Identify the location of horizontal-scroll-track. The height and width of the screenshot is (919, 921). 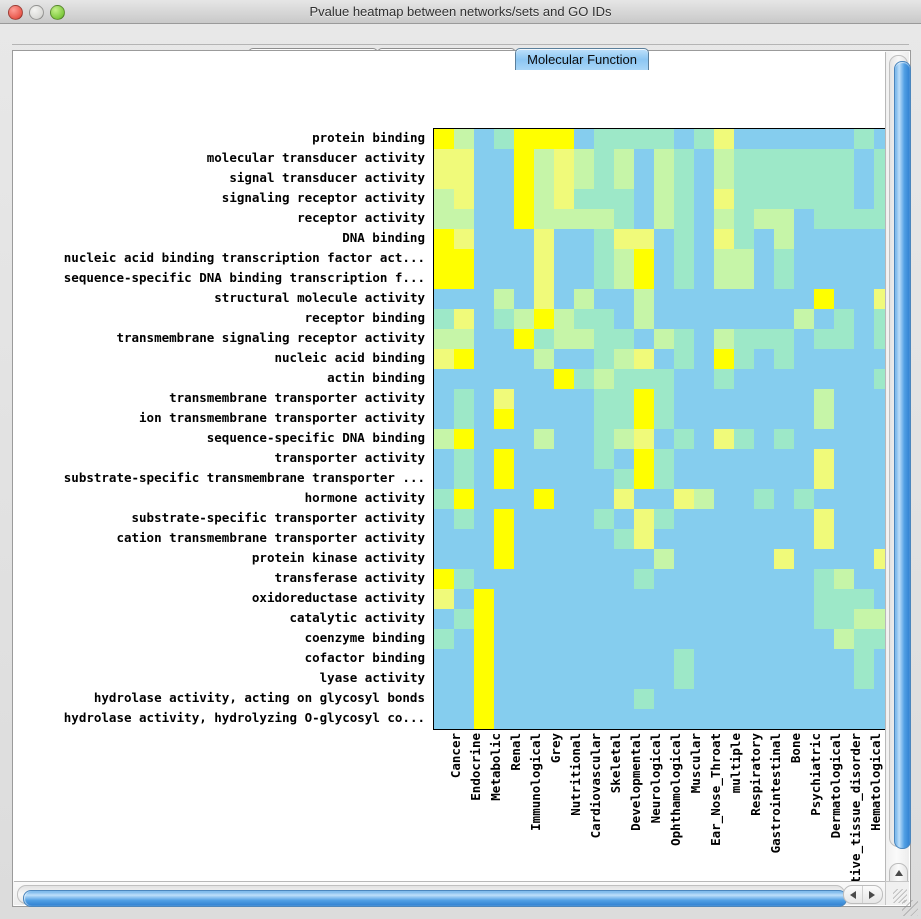
(432, 896).